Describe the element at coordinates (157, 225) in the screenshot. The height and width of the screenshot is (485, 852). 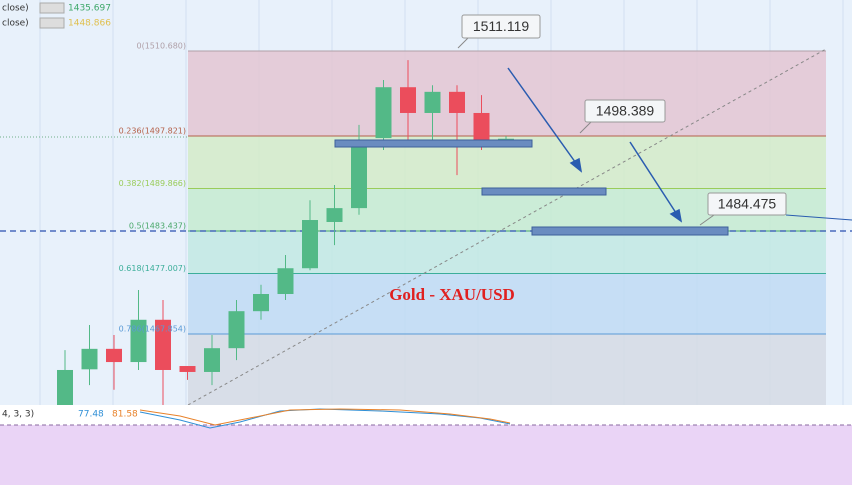
I see `fib-label: 0.5(1483.437)` at that location.